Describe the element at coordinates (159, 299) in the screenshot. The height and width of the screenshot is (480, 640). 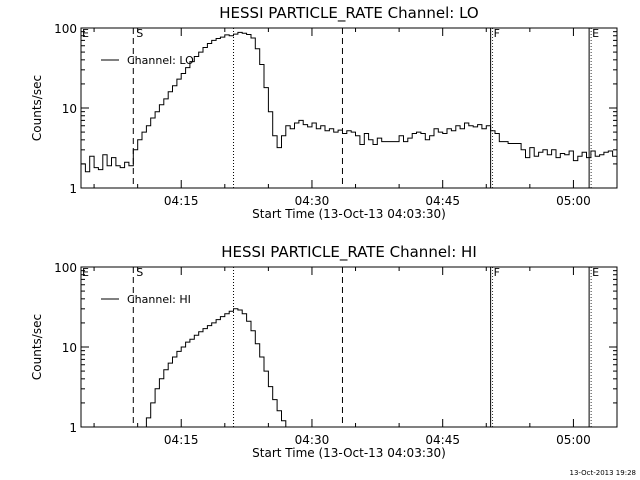
I see `legend-label: Channel: HI` at that location.